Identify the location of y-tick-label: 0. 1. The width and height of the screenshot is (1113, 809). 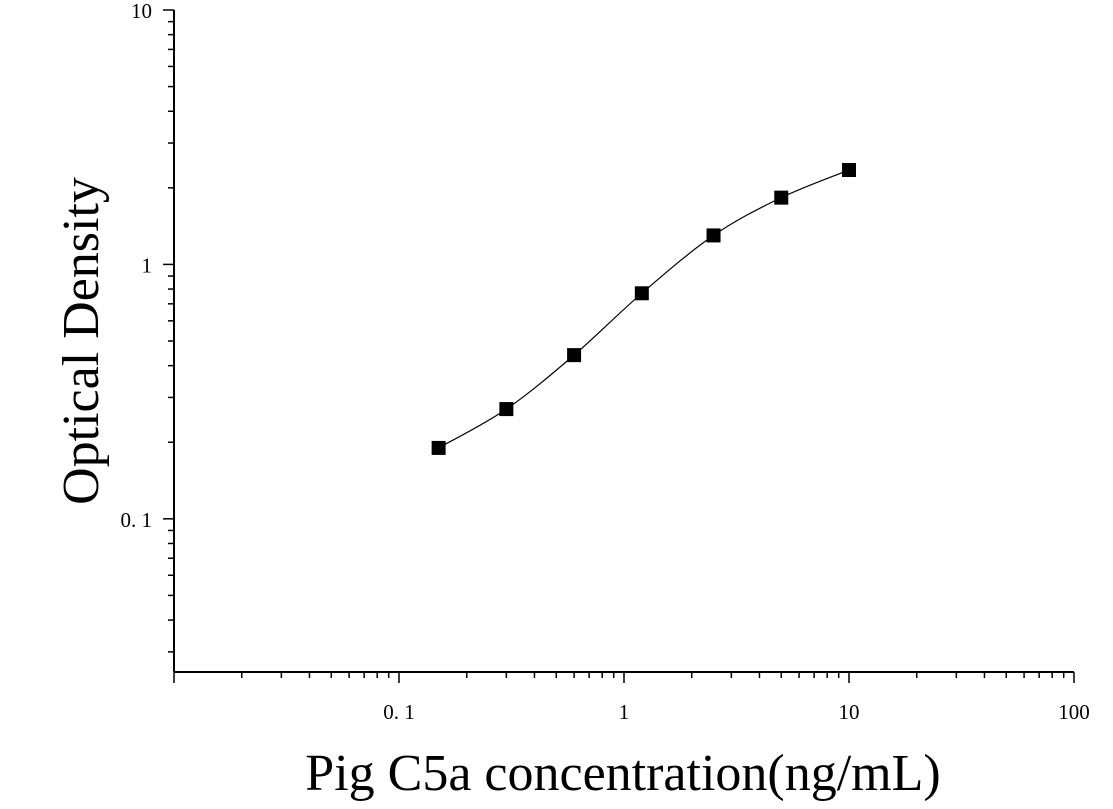
(137, 520).